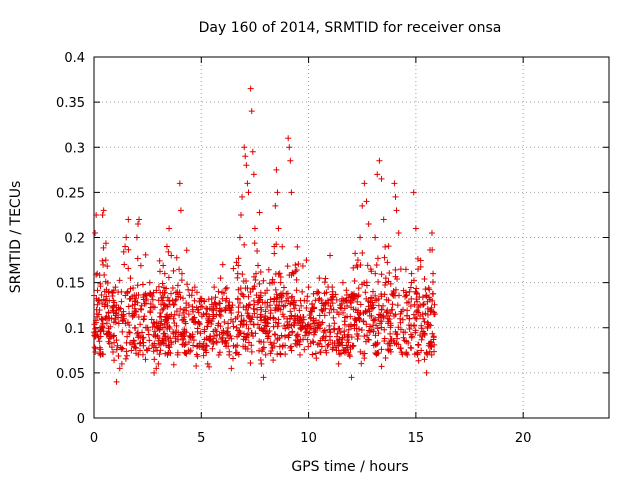  I want to click on x-axis-label: GPS time / hours, so click(349, 467).